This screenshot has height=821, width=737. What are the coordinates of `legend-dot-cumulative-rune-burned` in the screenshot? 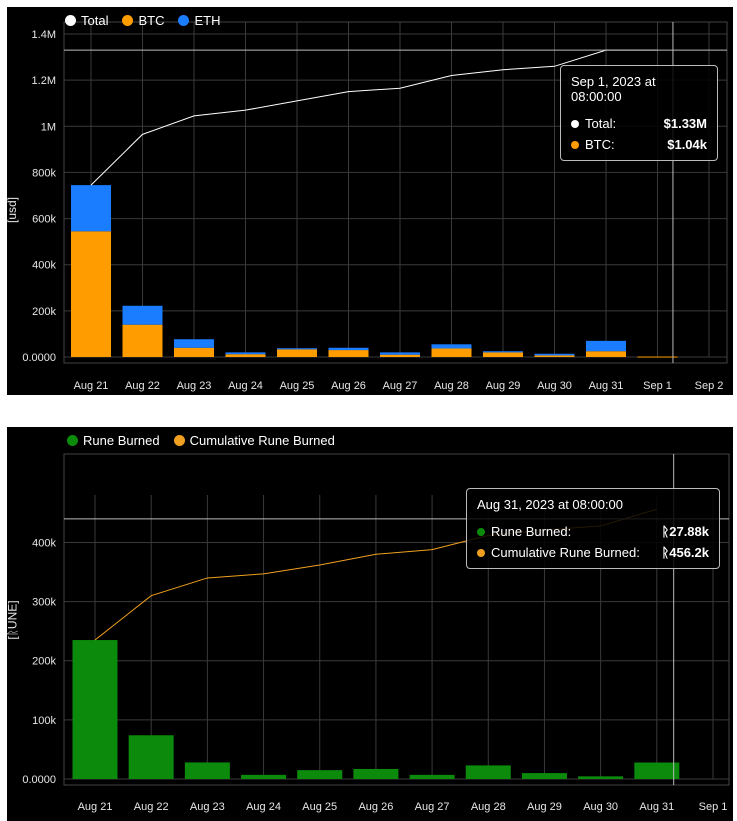 It's located at (179, 440).